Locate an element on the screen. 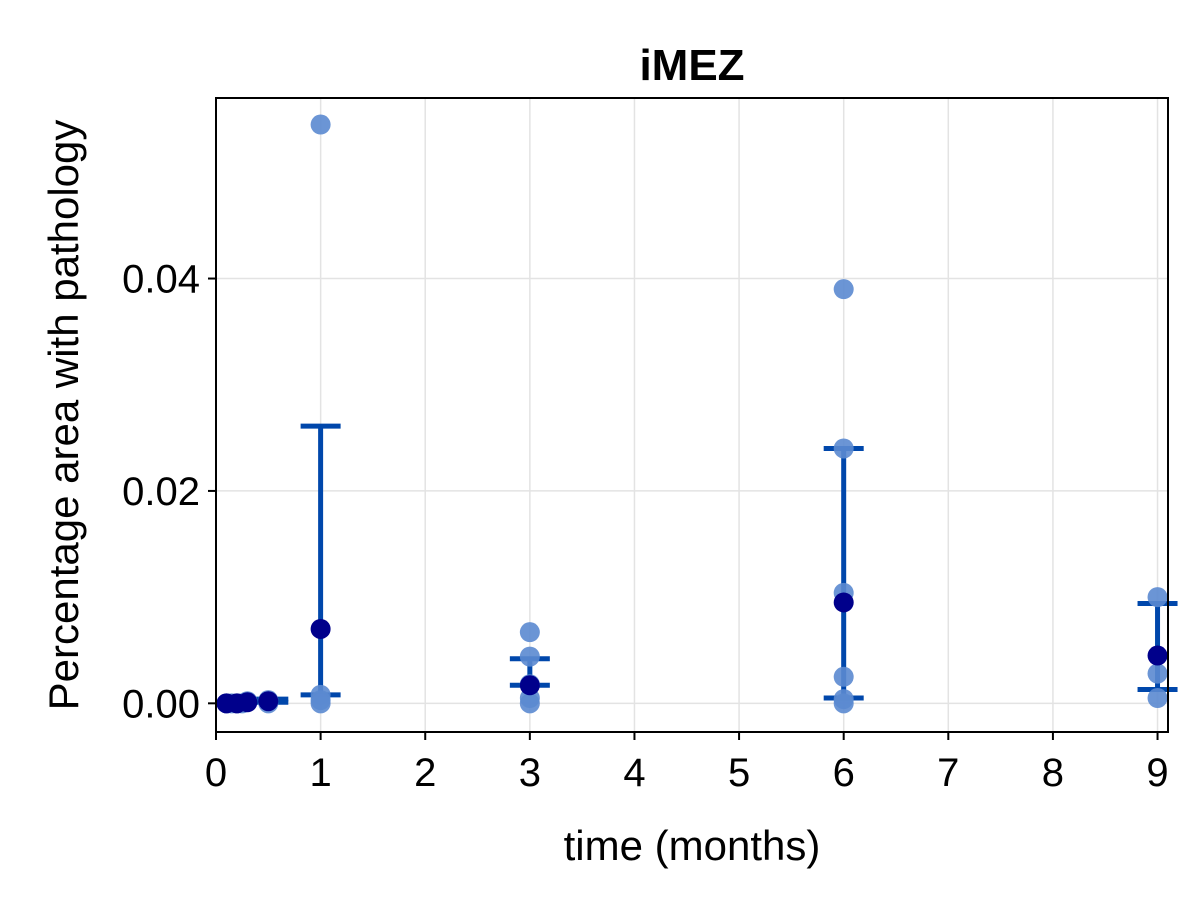  y-tick-label: 0.02 is located at coordinates (161, 492).